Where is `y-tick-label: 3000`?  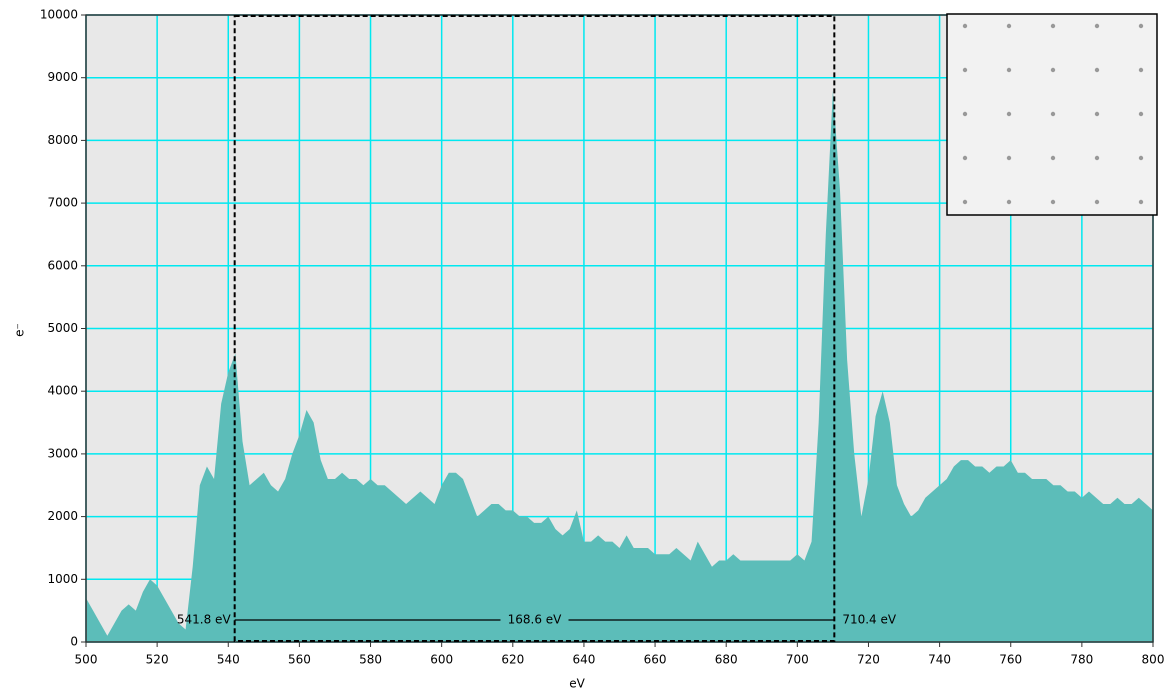 y-tick-label: 3000 is located at coordinates (62, 453).